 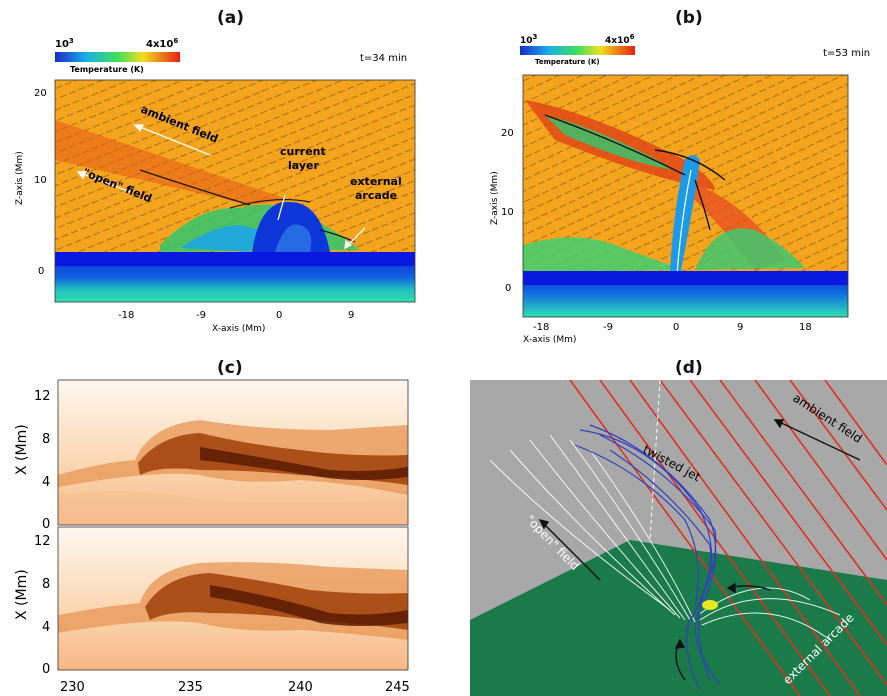 I want to click on yticks-c-bottom-4: 4, so click(x=46, y=627).